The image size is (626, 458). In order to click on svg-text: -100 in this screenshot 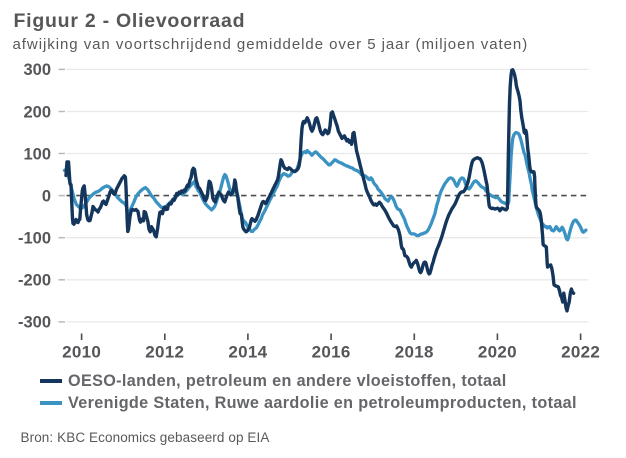, I will do `click(34, 239)`.